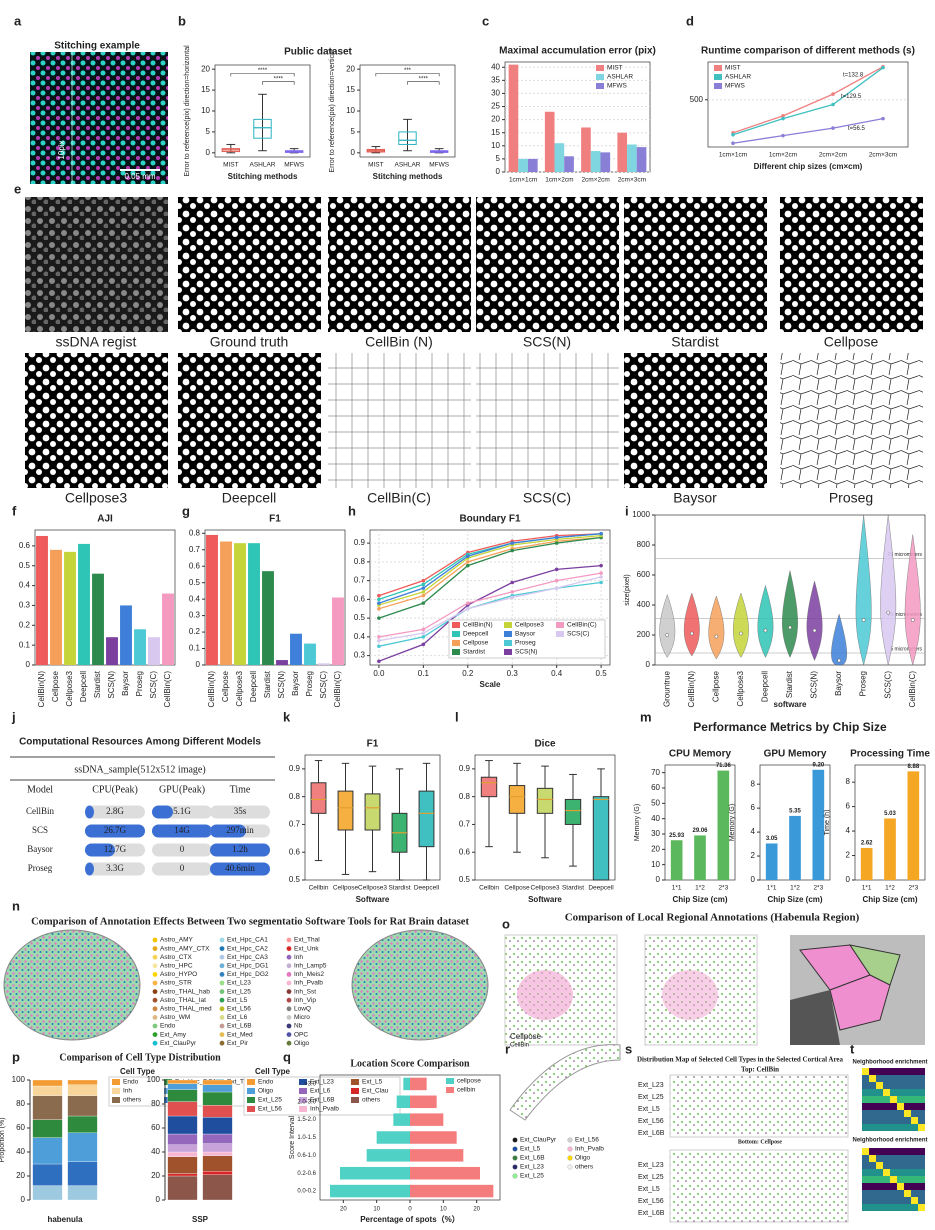  I want to click on legend-label: Ext_Hpc_DG1, so click(248, 966).